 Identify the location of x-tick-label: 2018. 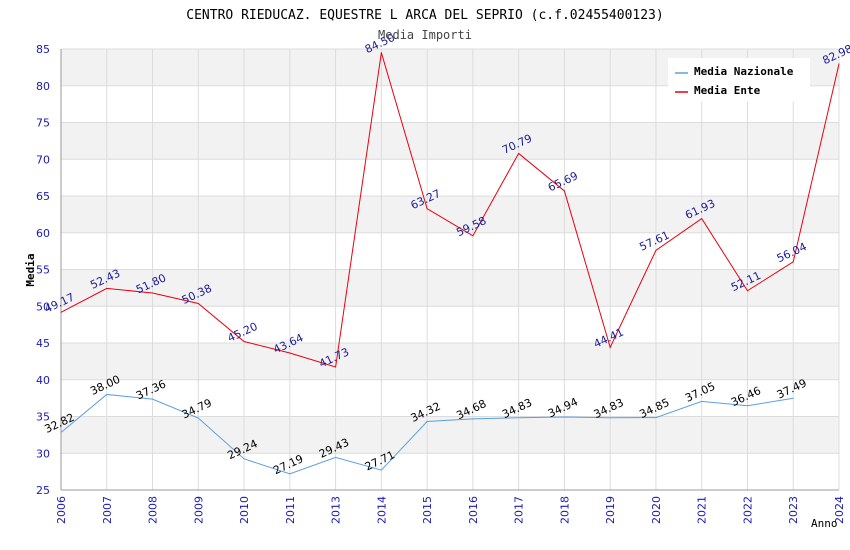
(564, 510).